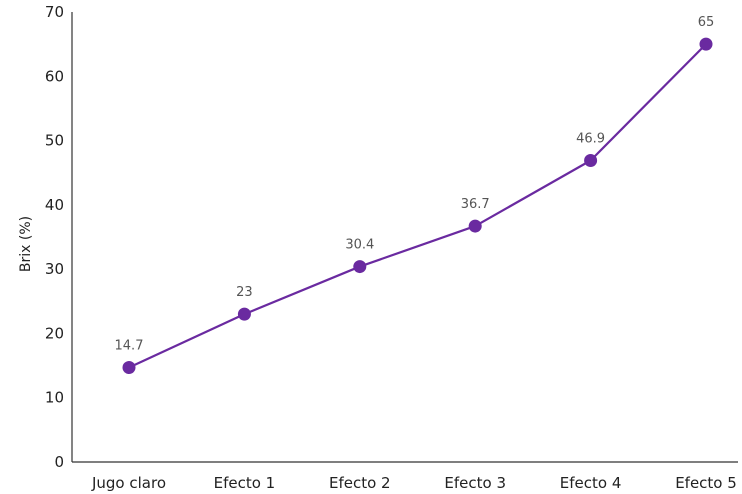 The image size is (742, 494). What do you see at coordinates (129, 346) in the screenshot?
I see `data-label: 14.7` at bounding box center [129, 346].